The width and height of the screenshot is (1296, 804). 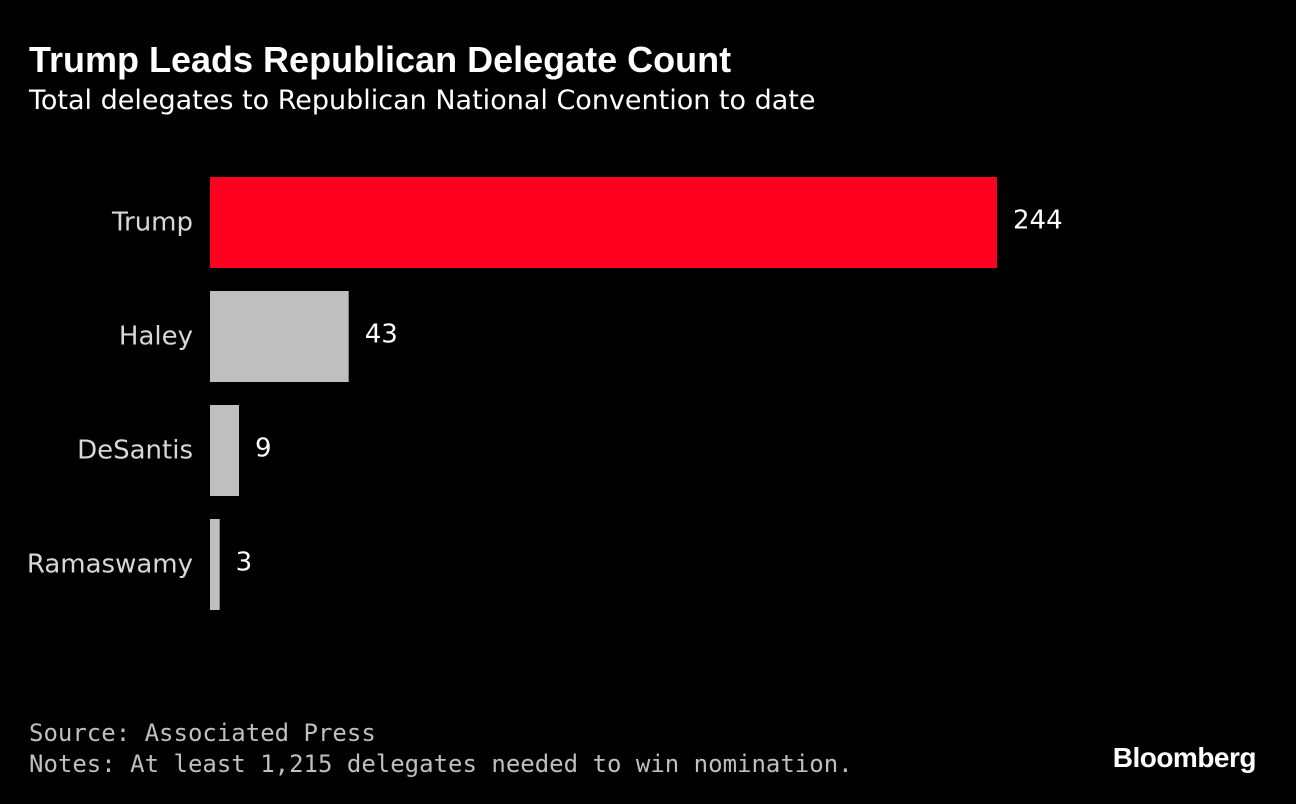 What do you see at coordinates (1184, 757) in the screenshot?
I see `bloomberg-logo: Bloomberg` at bounding box center [1184, 757].